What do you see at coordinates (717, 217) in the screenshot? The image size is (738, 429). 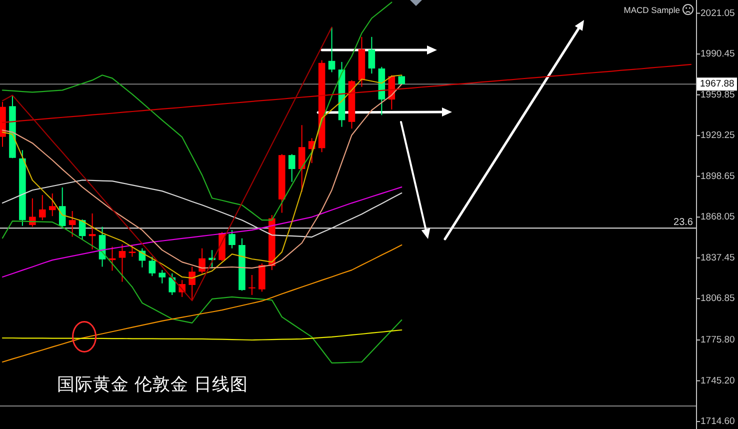 I see `y-tick-label: 1868.05` at bounding box center [717, 217].